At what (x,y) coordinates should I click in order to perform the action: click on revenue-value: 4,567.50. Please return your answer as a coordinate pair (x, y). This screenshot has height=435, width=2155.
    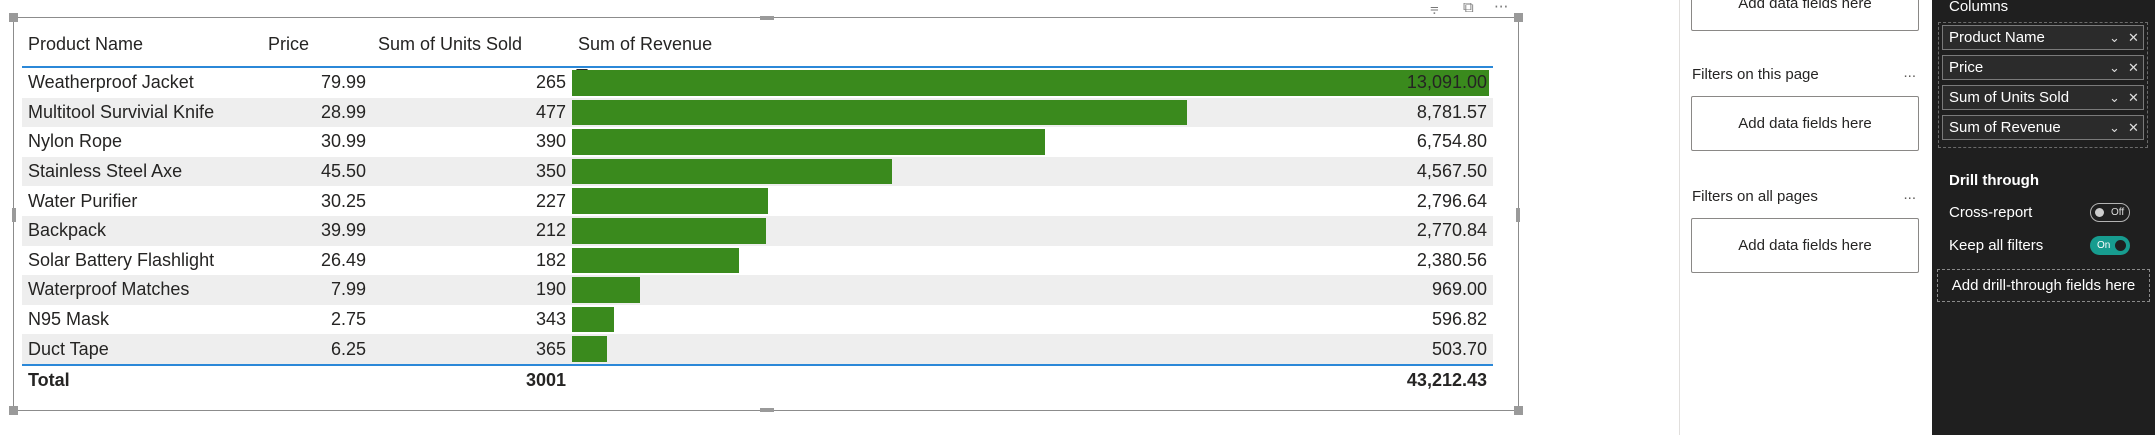
    Looking at the image, I should click on (1451, 171).